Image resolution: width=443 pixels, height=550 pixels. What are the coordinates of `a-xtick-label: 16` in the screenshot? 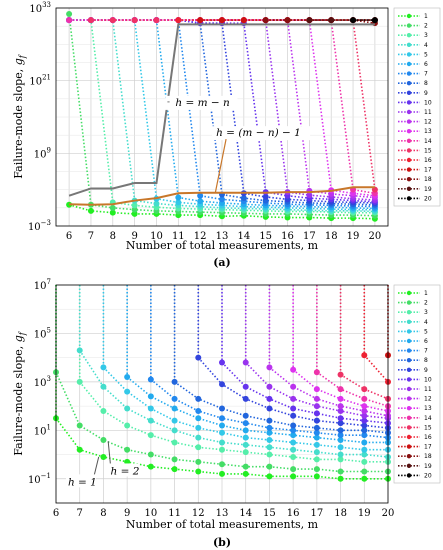 It's located at (287, 236).